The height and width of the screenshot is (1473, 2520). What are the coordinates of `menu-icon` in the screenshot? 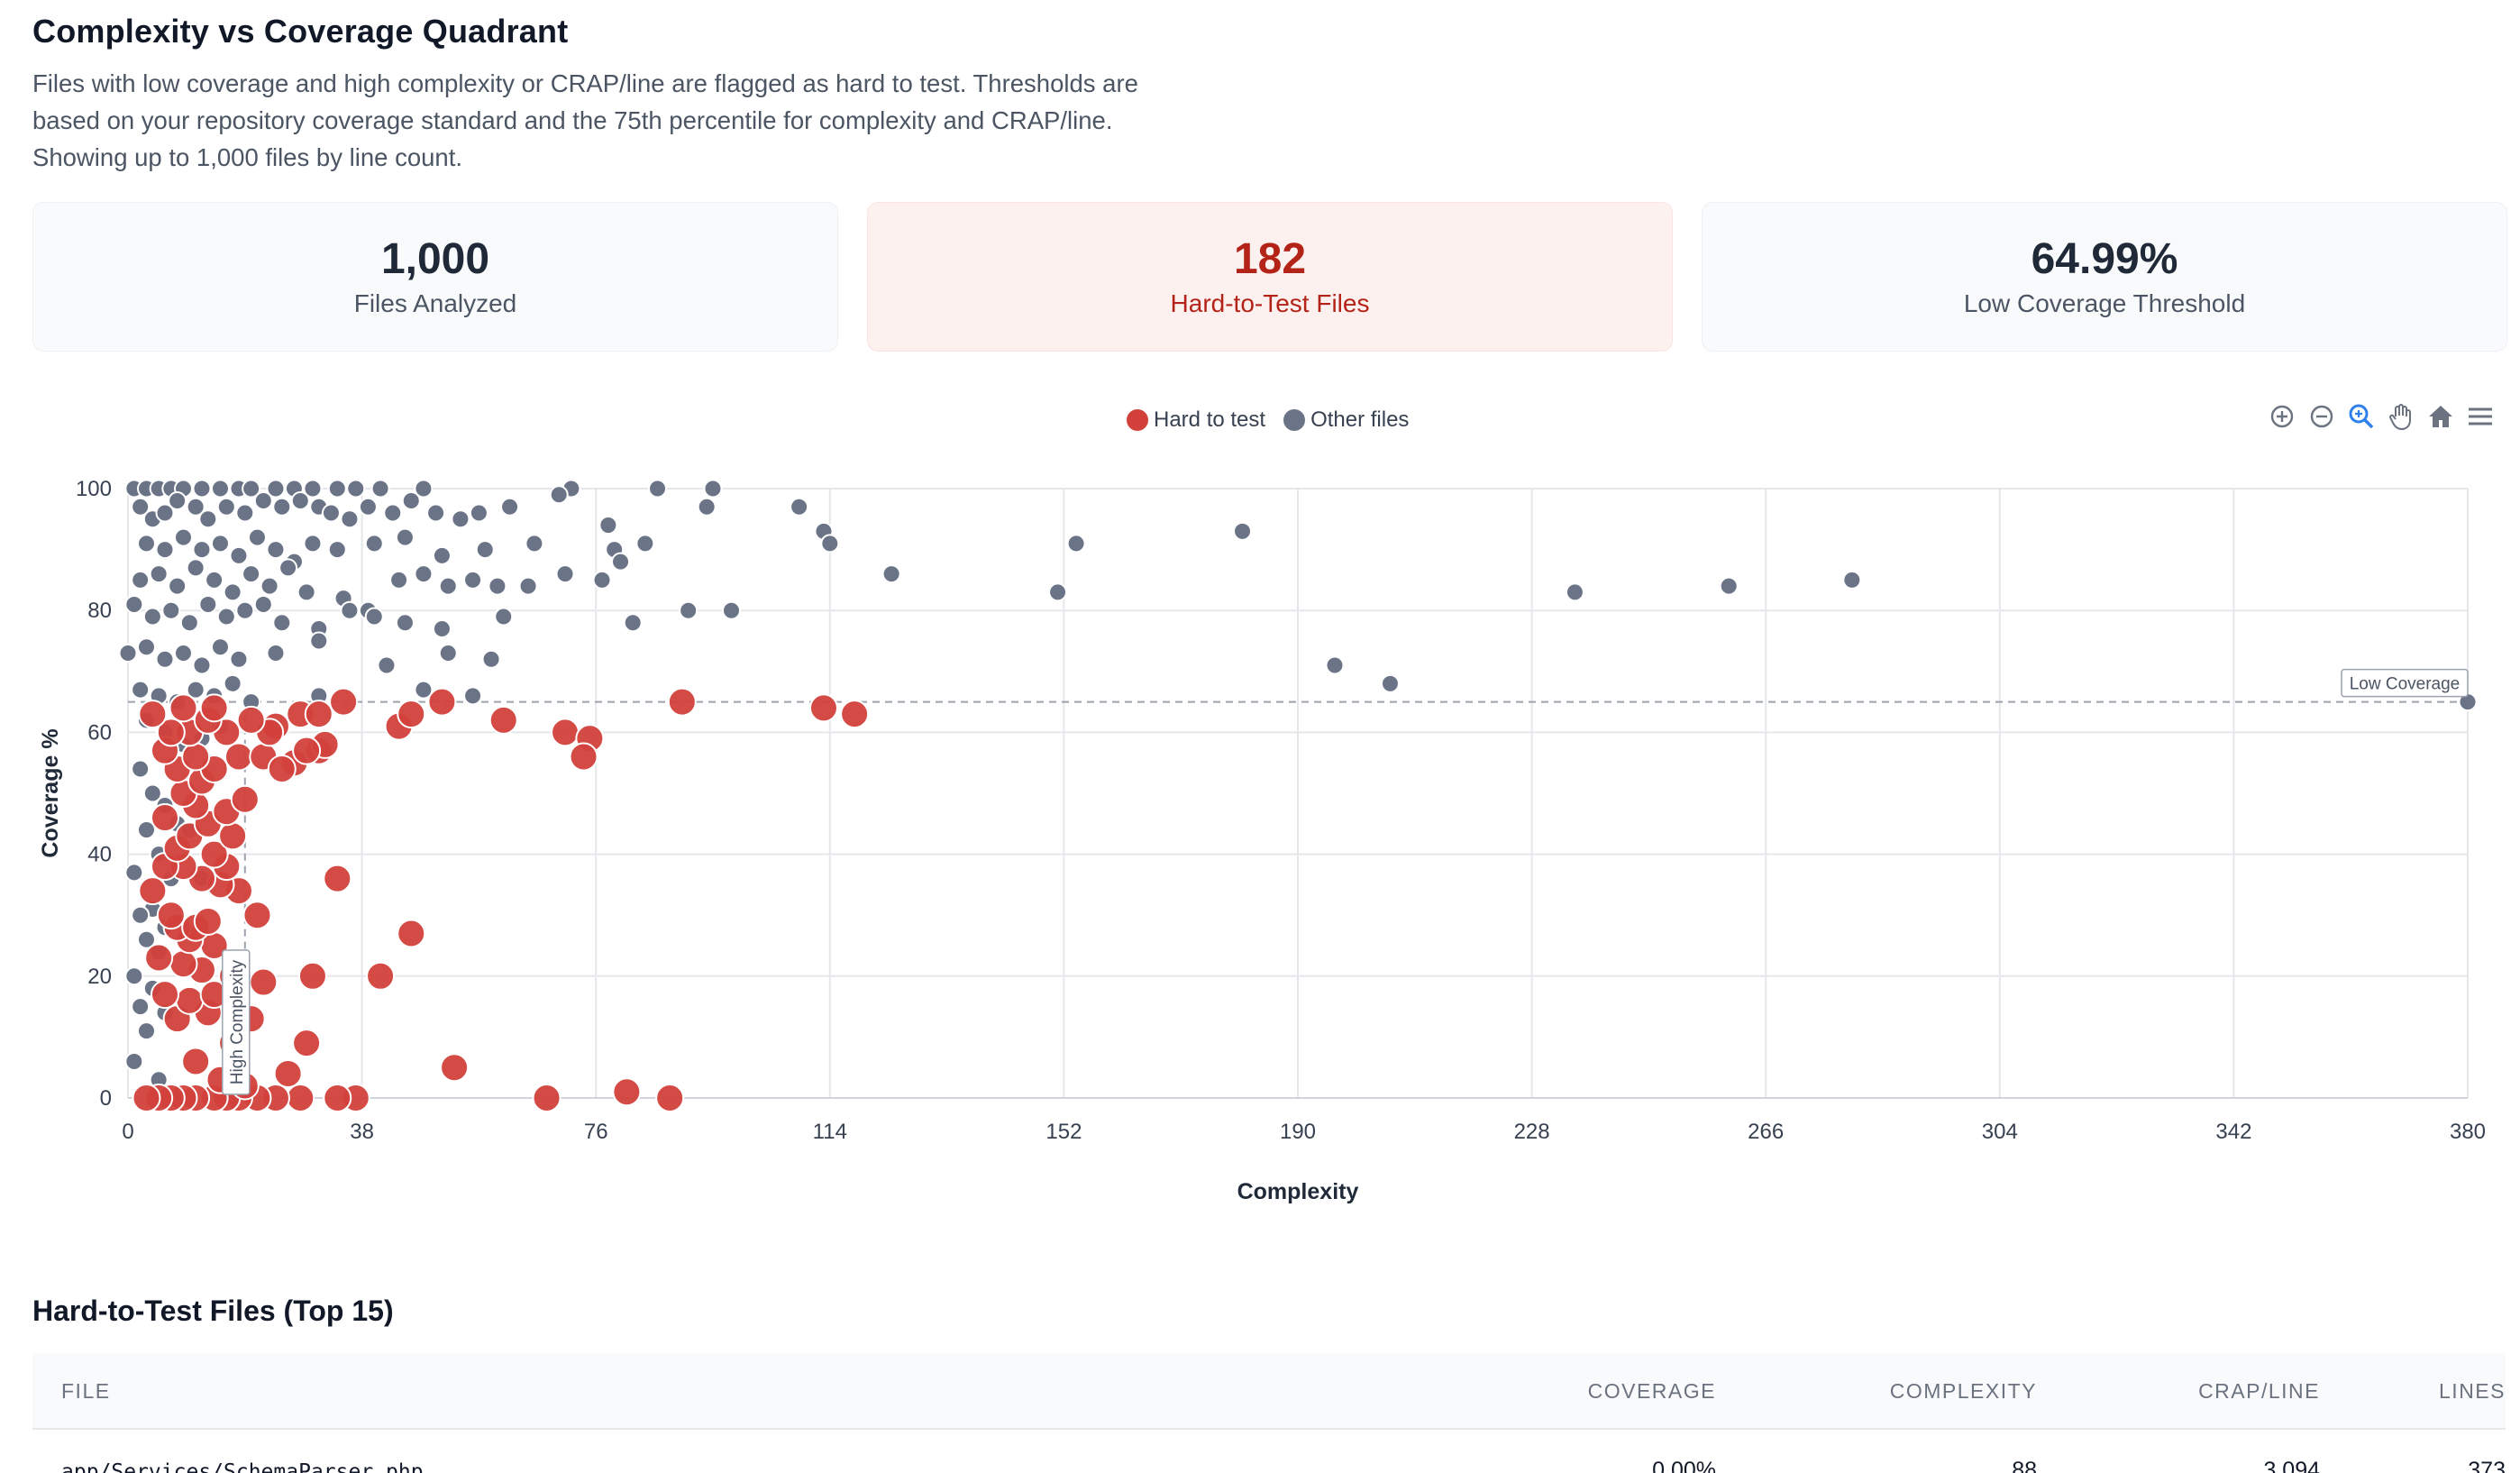 It's located at (2480, 416).